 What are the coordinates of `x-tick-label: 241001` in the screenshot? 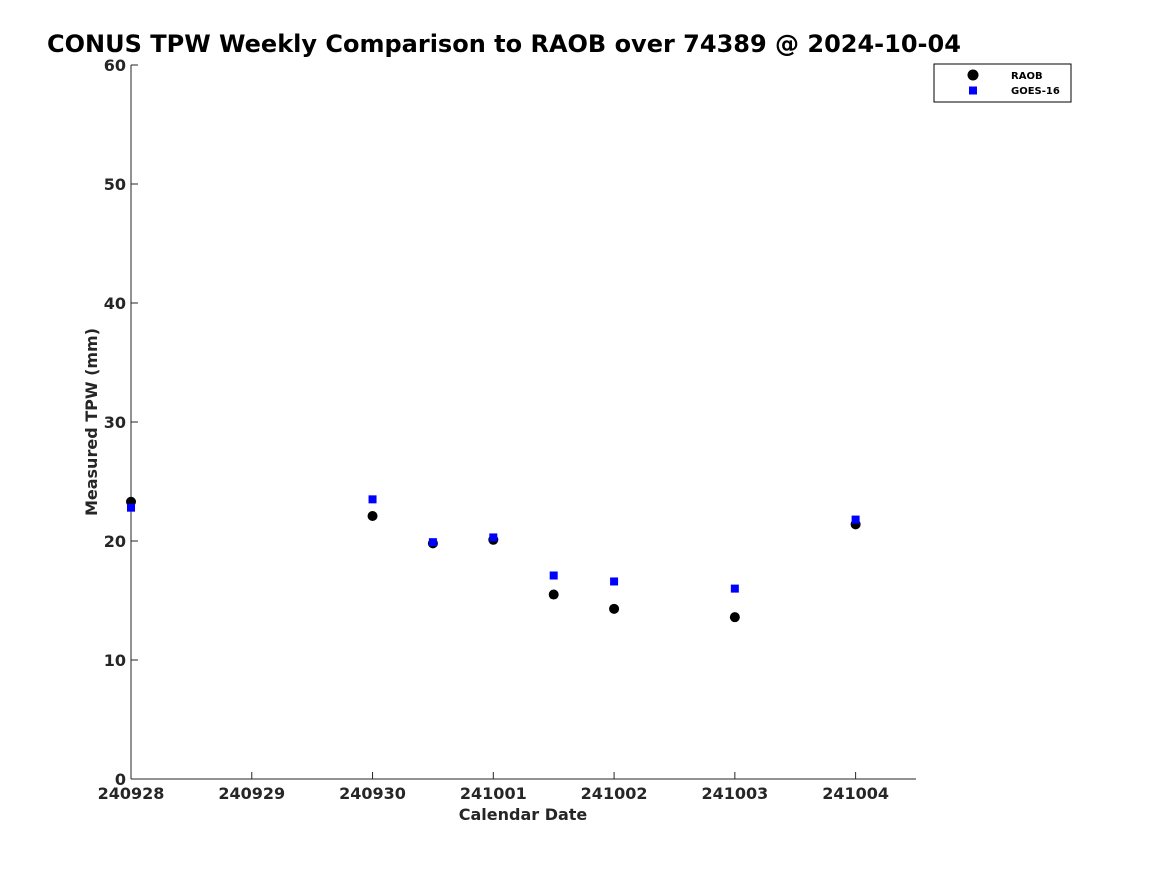 It's located at (493, 793).